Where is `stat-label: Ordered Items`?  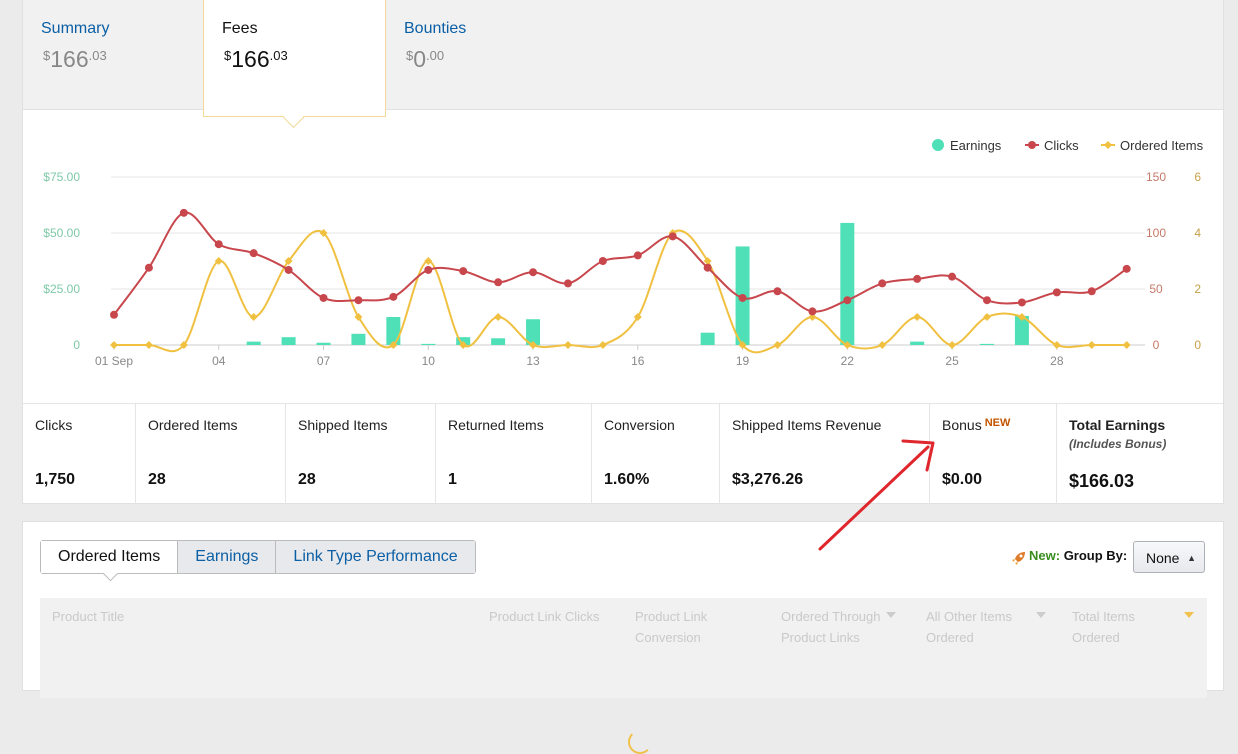
stat-label: Ordered Items is located at coordinates (193, 425).